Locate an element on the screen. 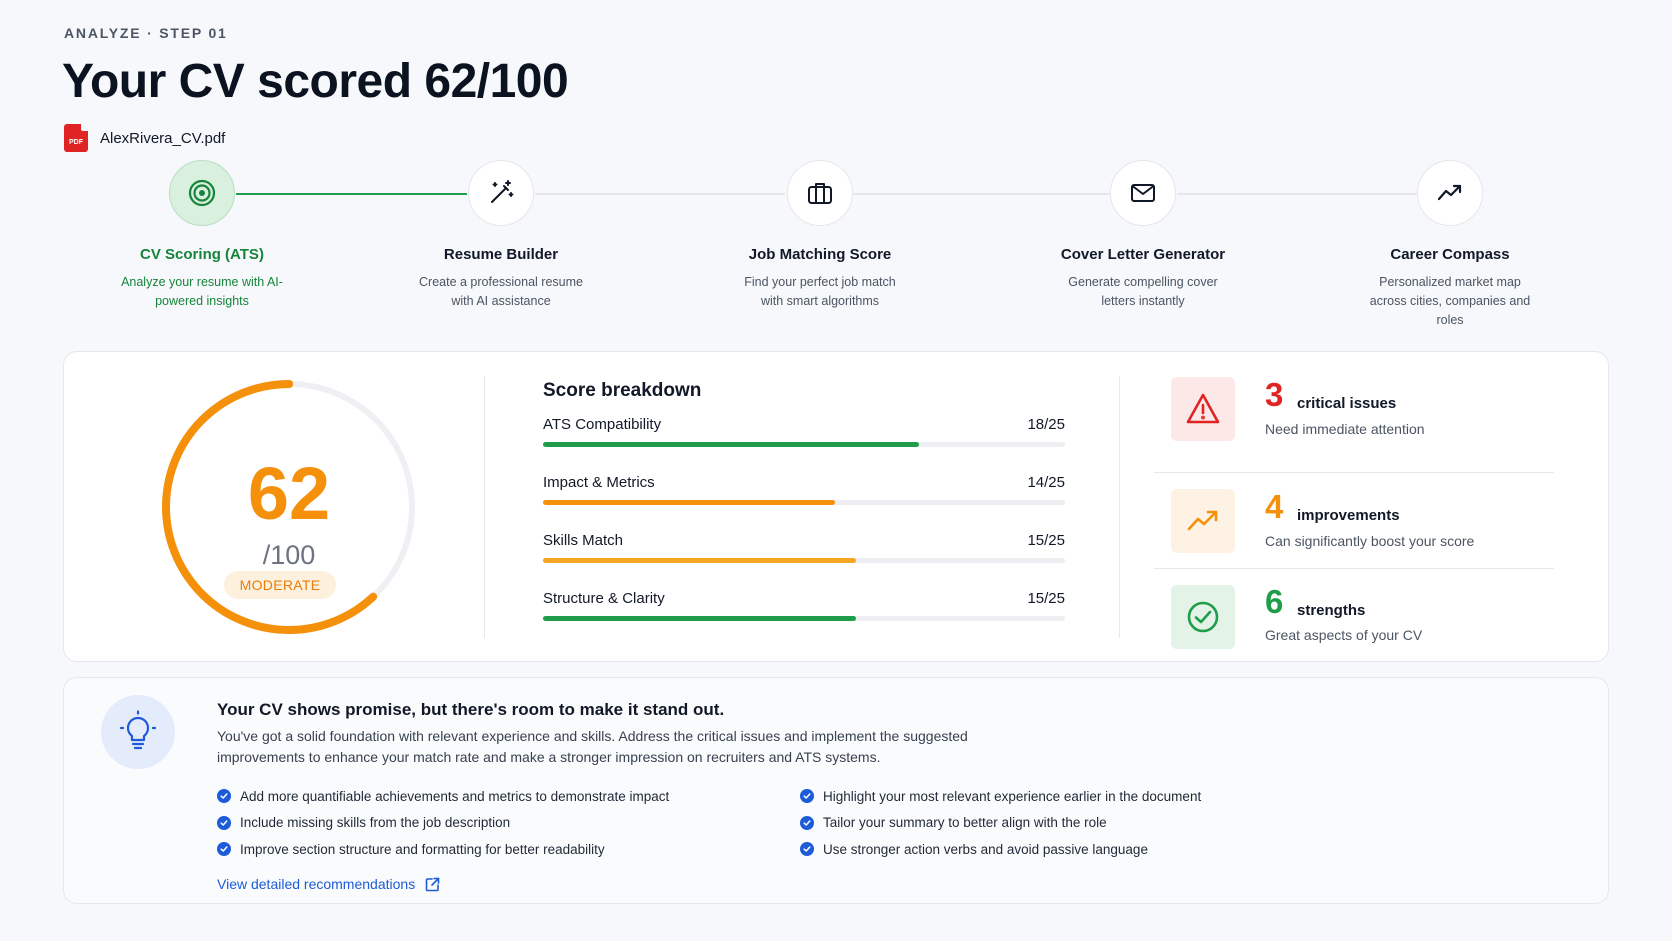  breakdown-title: Score breakdown is located at coordinates (622, 390).